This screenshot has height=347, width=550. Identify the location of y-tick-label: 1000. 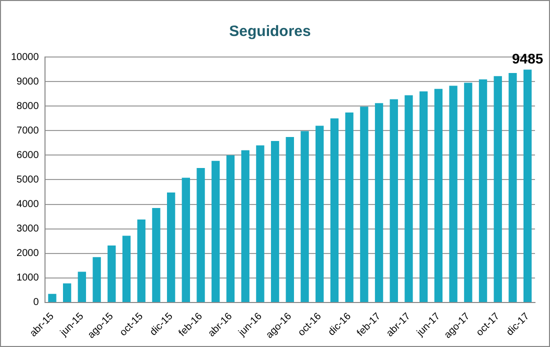
(28, 278).